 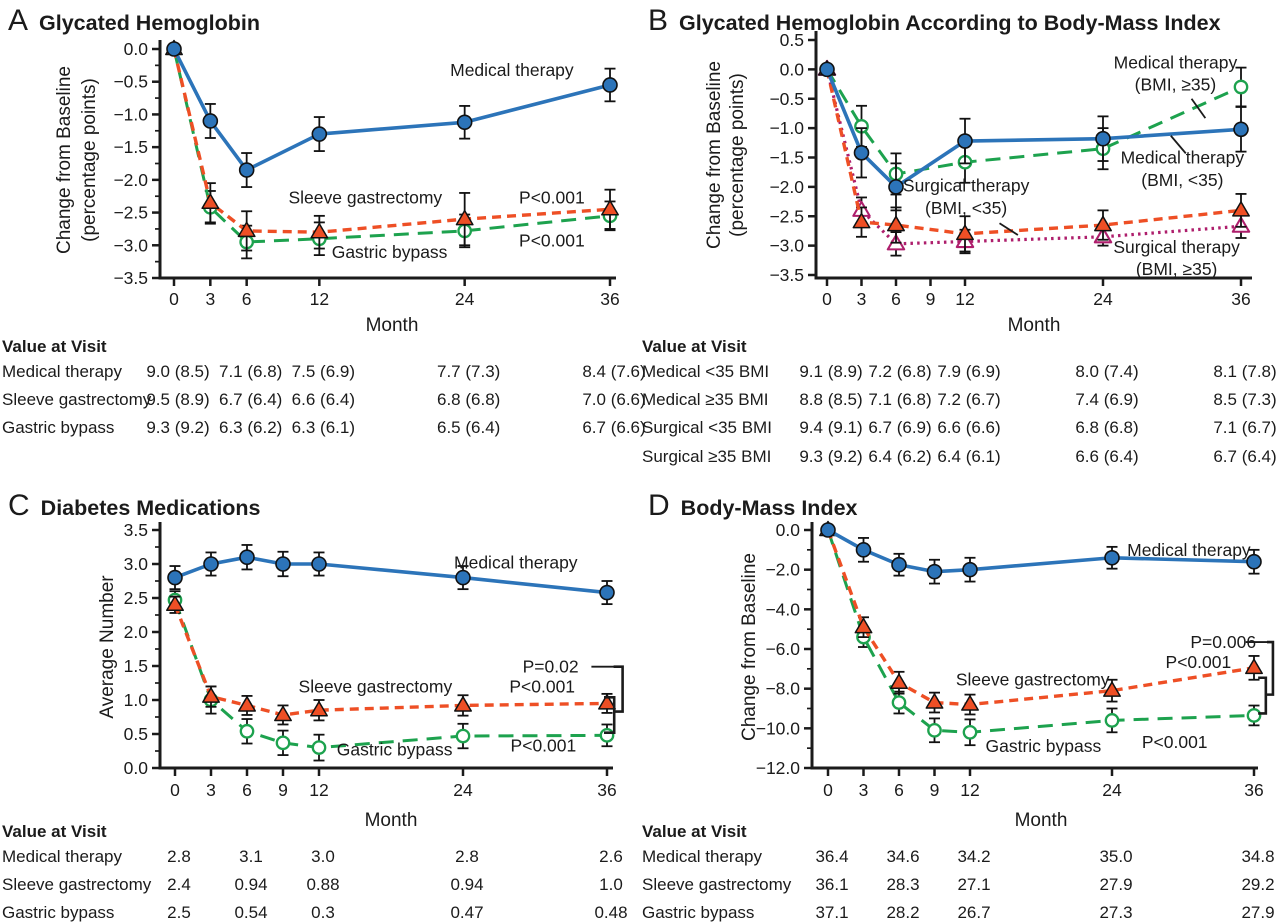 I want to click on svg-text: 24, so click(x=1112, y=790).